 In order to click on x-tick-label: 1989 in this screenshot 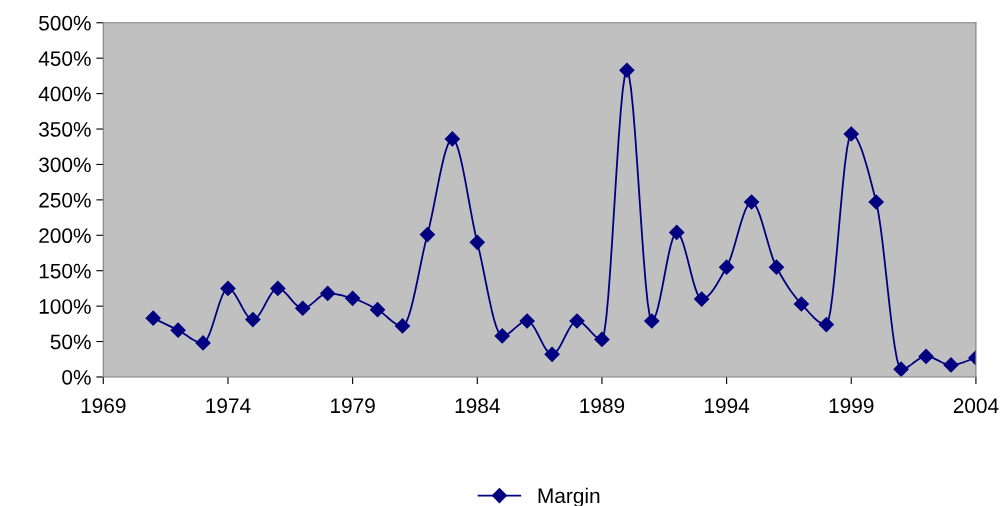, I will do `click(602, 406)`.